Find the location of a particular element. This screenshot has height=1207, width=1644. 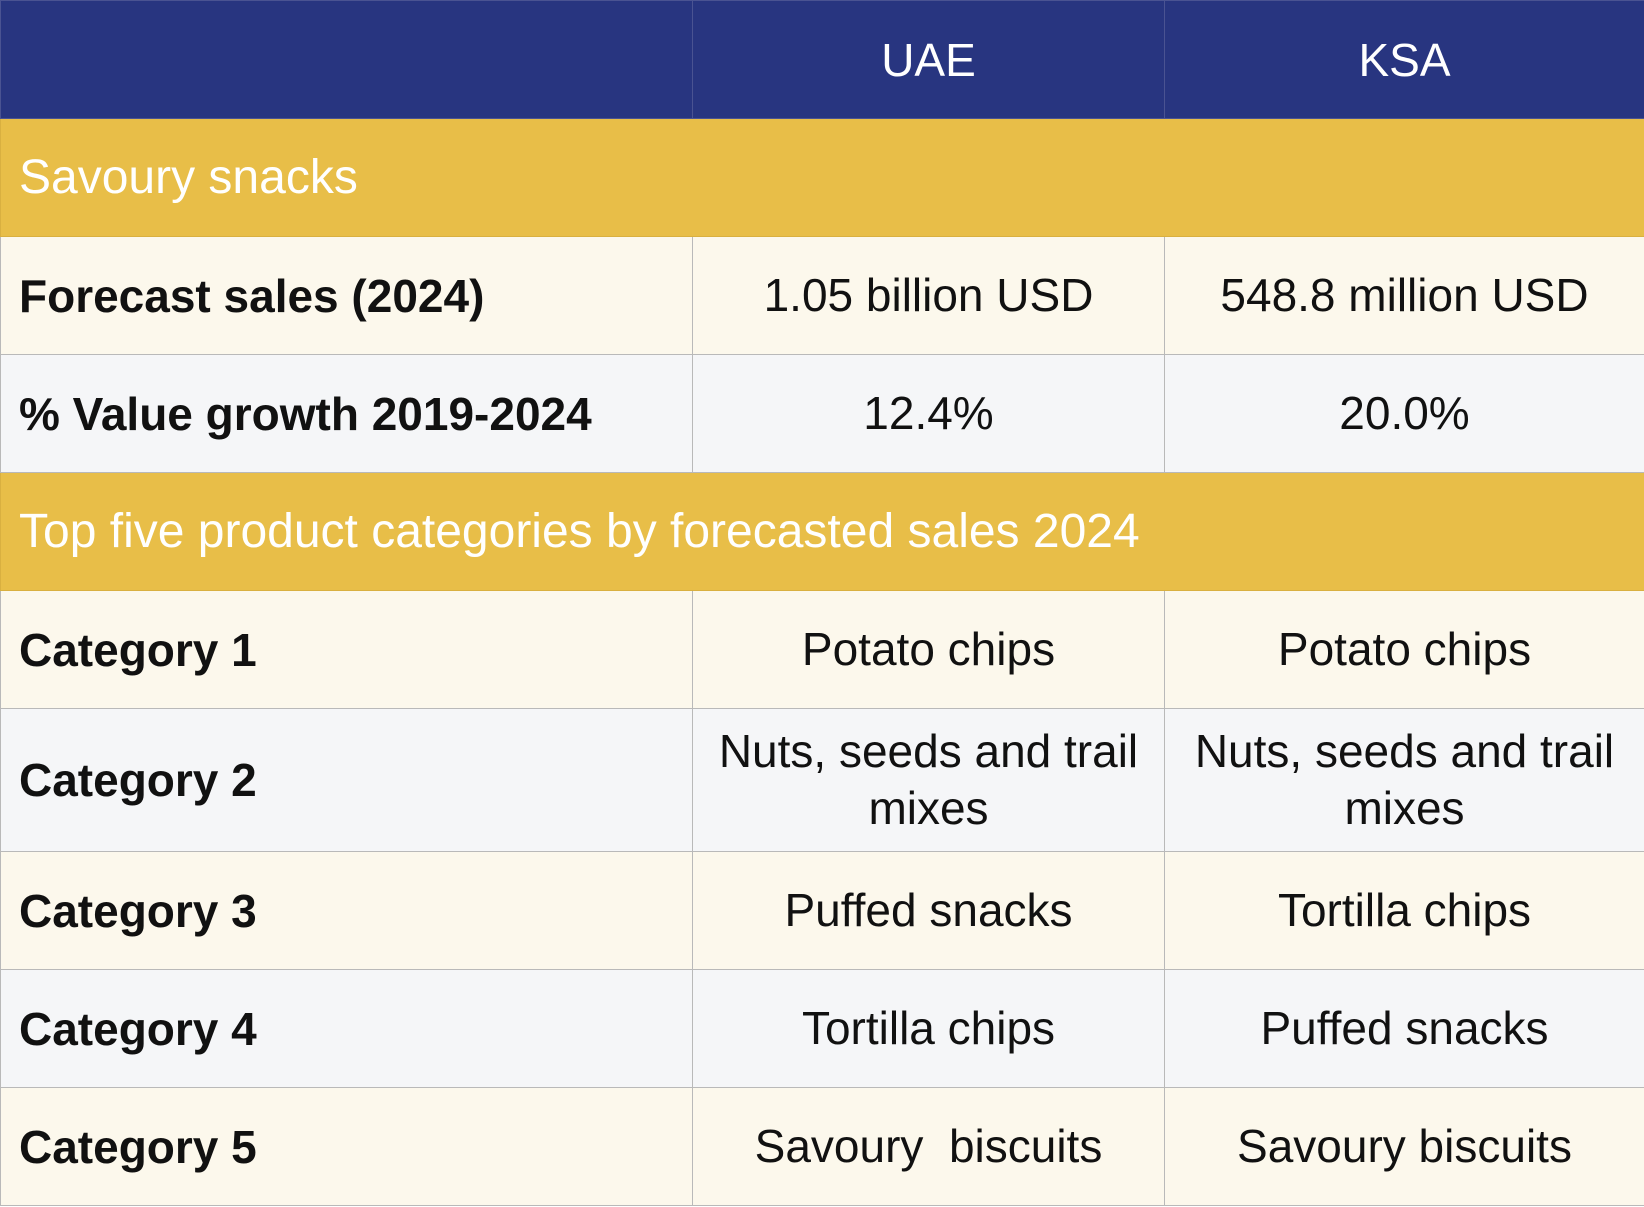

header-blank is located at coordinates (346, 59).